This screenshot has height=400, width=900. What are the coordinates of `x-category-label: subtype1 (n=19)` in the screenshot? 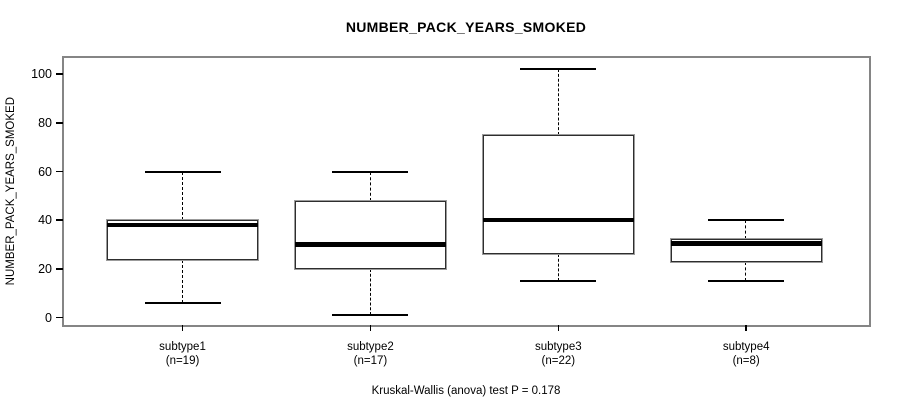 It's located at (183, 354).